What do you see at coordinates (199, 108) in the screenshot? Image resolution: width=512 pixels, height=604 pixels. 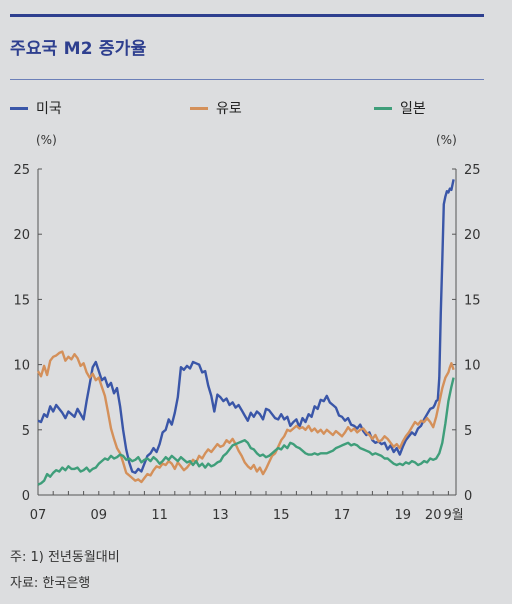 I see `legend-swatch-euro` at bounding box center [199, 108].